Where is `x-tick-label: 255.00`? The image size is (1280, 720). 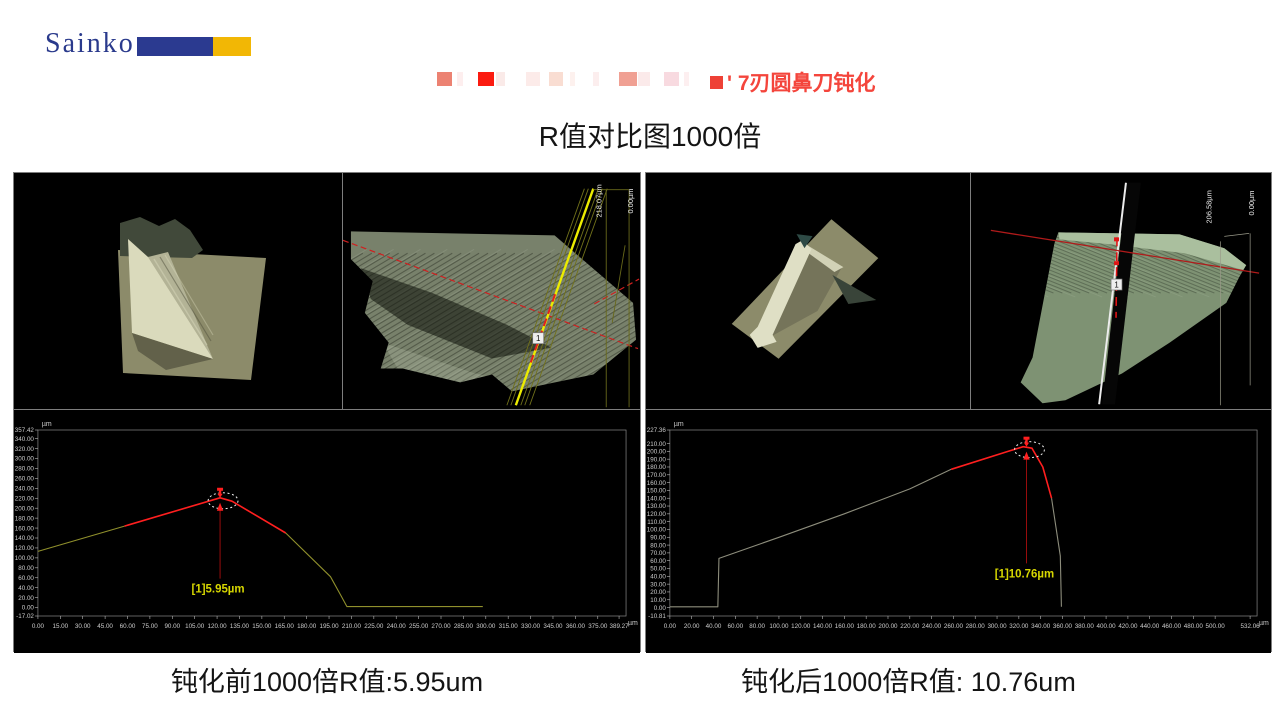
x-tick-label: 255.00 is located at coordinates (419, 626).